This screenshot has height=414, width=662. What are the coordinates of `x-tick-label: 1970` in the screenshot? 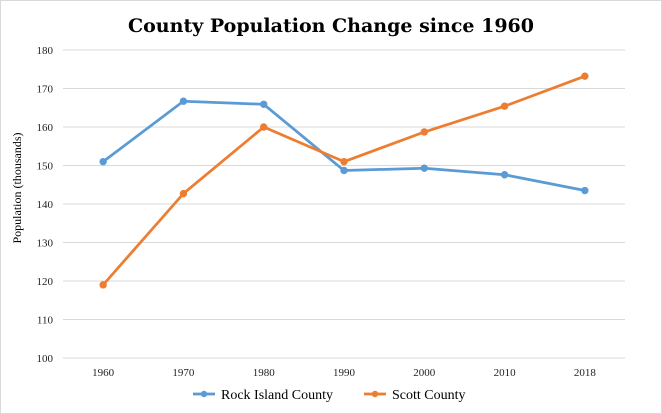 It's located at (183, 373).